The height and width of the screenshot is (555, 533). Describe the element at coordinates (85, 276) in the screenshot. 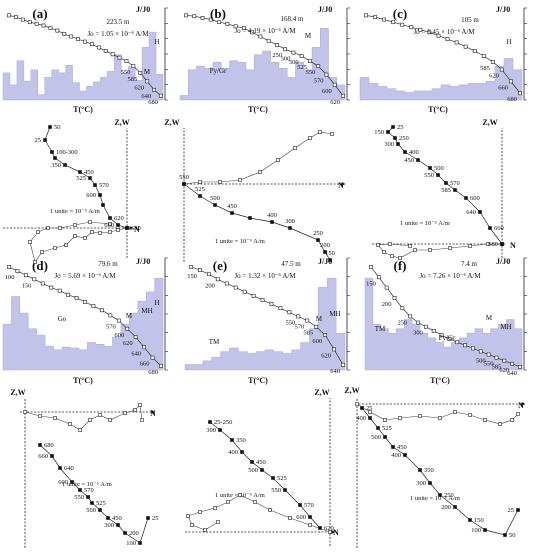

I see `jo-label: Jo = 5.69 × 10⁻⁶ A/M` at that location.